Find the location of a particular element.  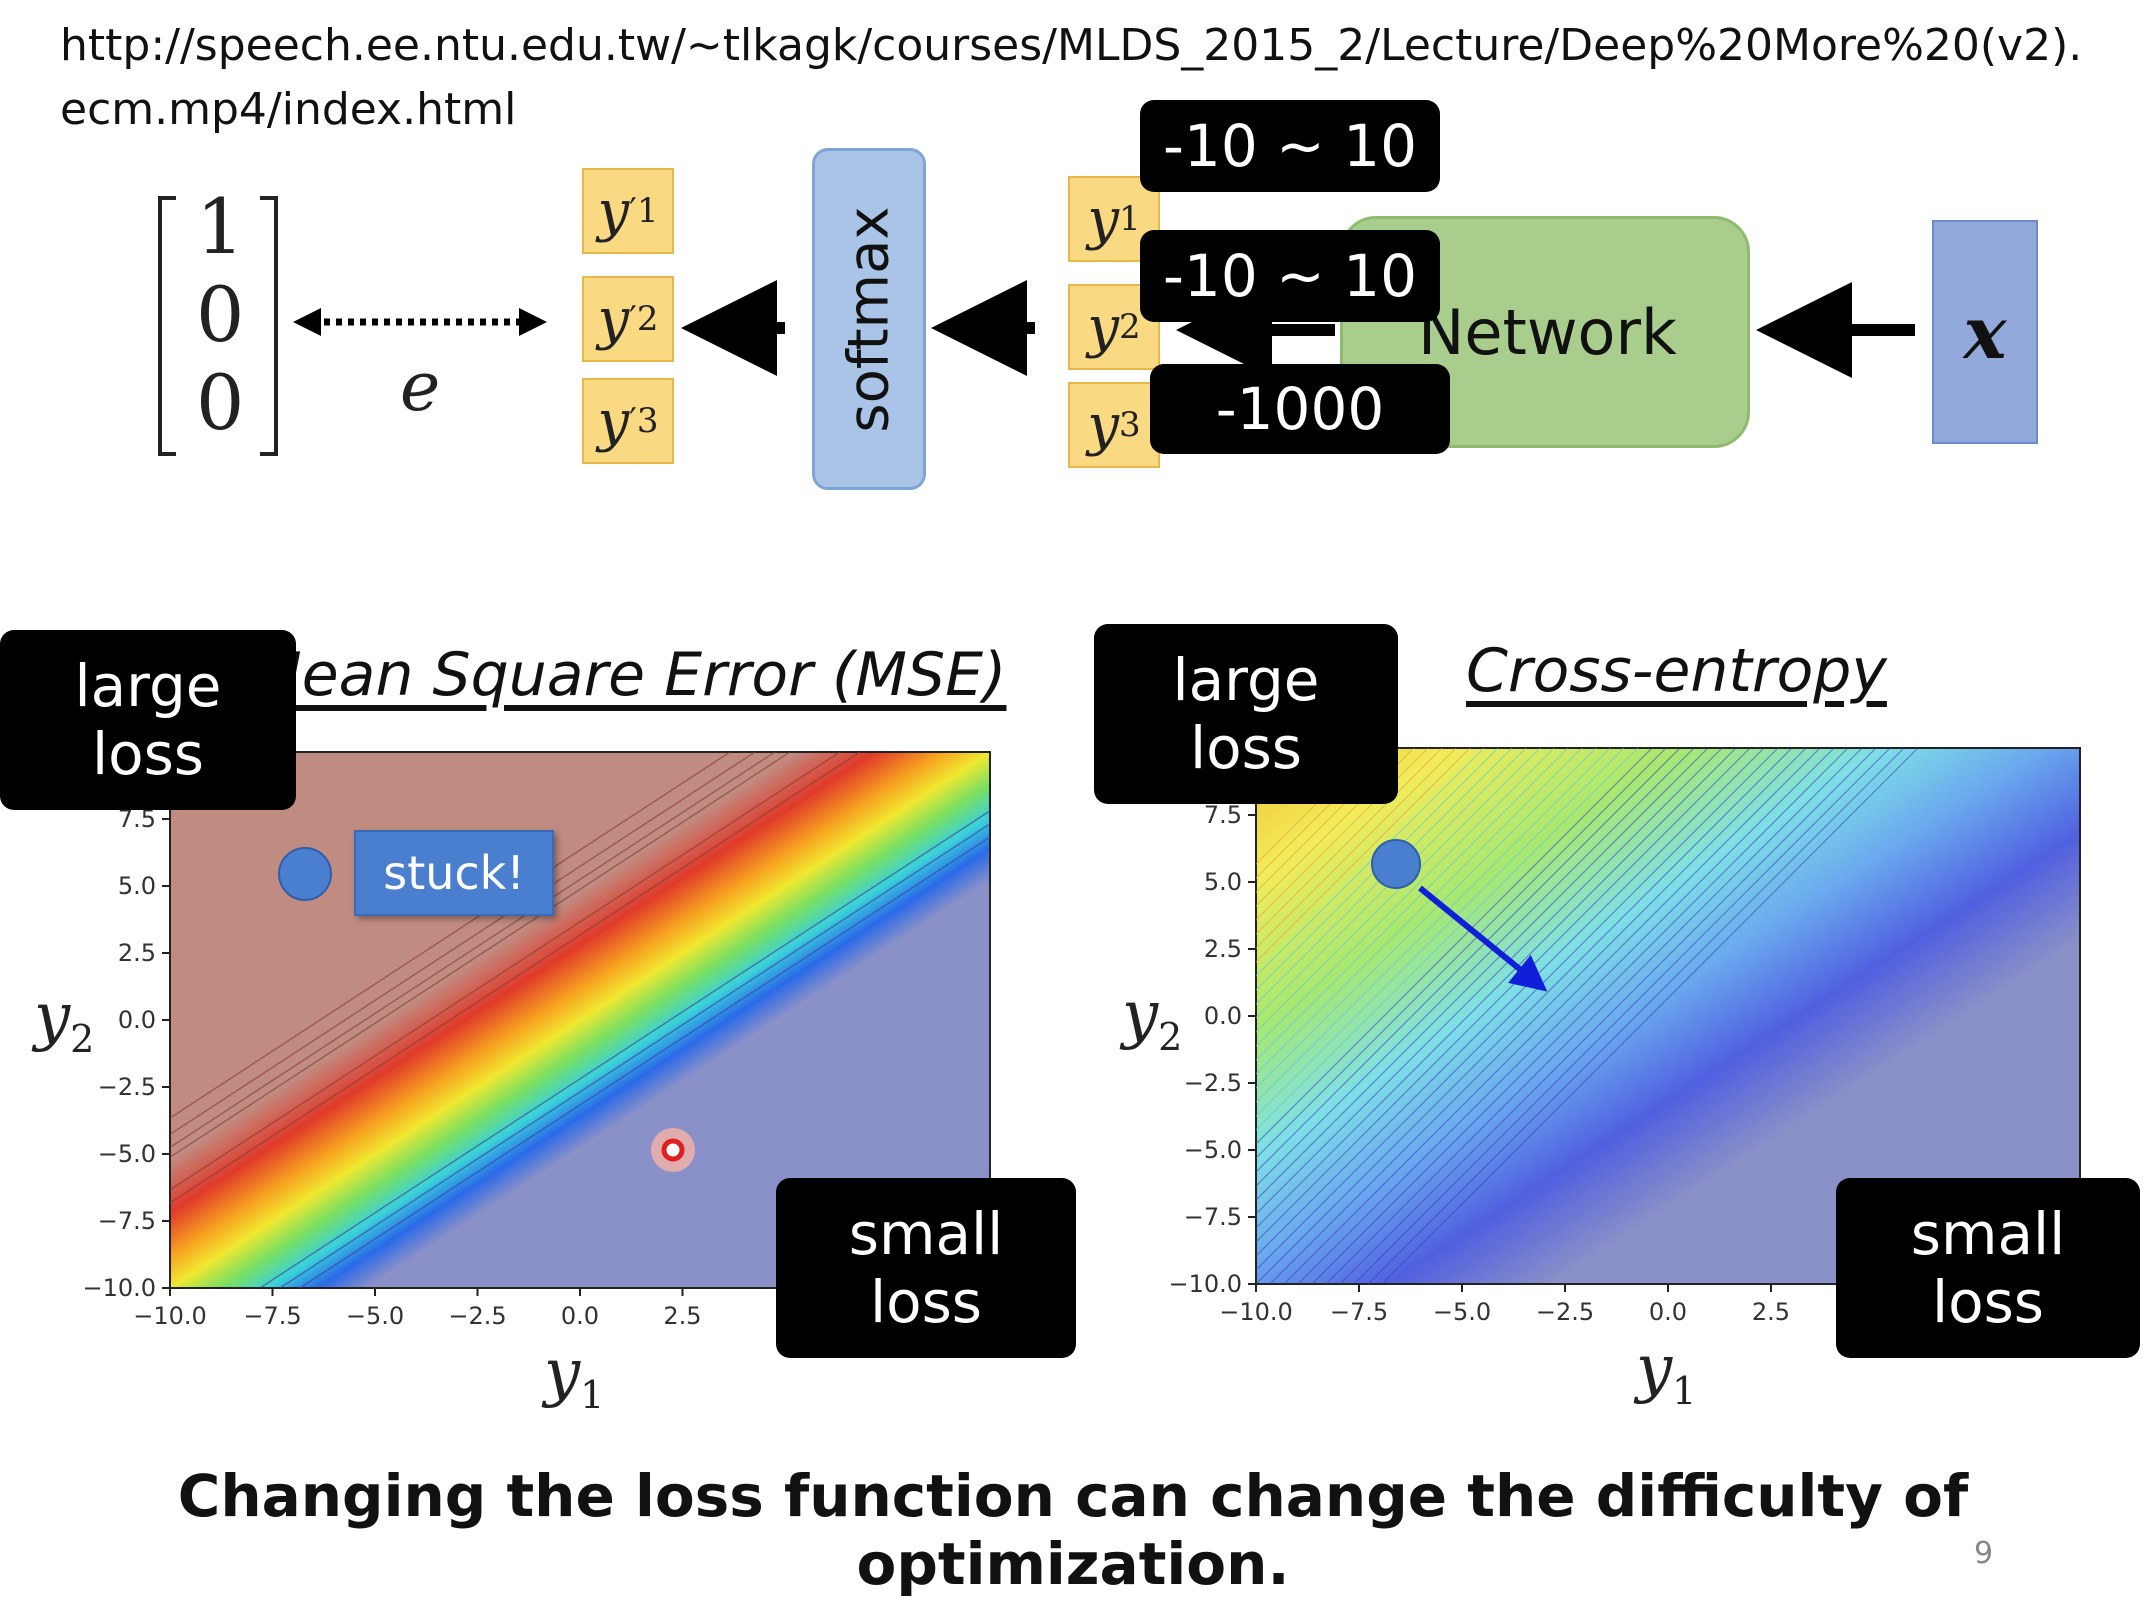

network-label: Network is located at coordinates (1547, 332).